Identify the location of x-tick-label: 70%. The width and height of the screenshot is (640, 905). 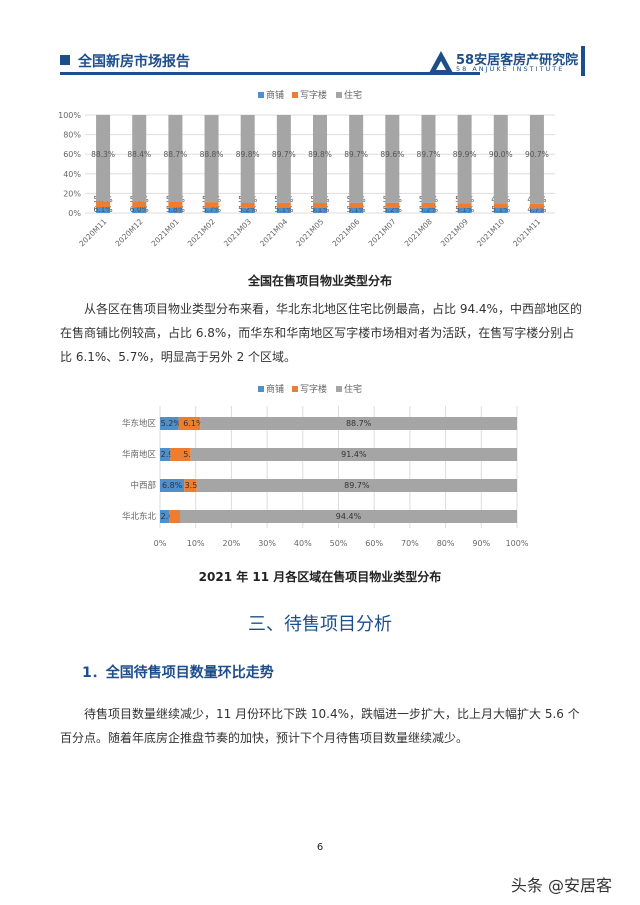
(410, 543).